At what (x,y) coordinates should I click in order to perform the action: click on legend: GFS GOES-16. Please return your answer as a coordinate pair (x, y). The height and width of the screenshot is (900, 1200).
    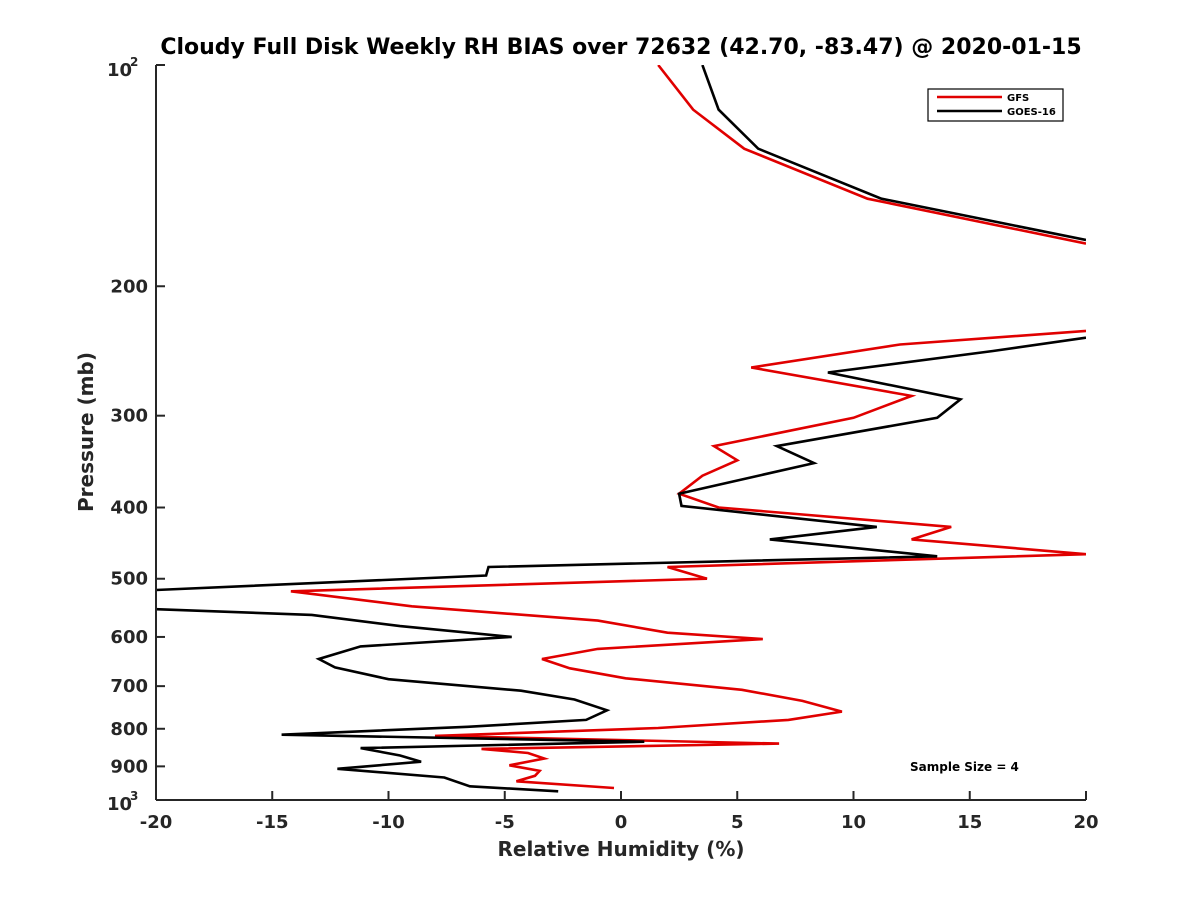
    Looking at the image, I should click on (995, 105).